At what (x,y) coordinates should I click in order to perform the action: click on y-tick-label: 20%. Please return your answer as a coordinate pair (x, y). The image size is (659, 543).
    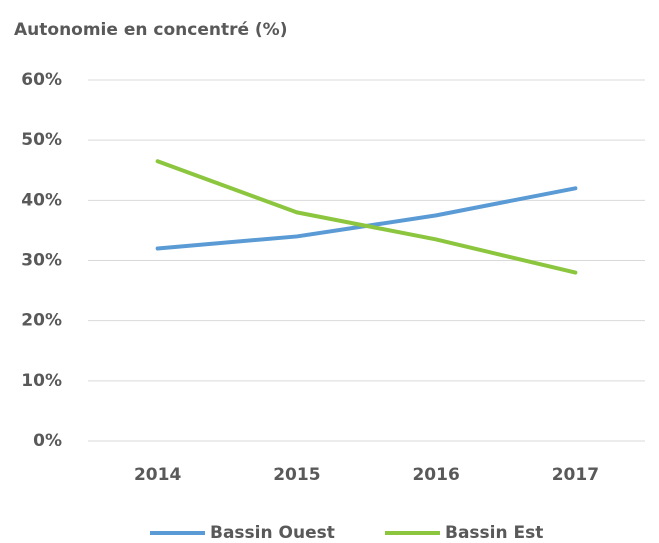
    Looking at the image, I should click on (41, 321).